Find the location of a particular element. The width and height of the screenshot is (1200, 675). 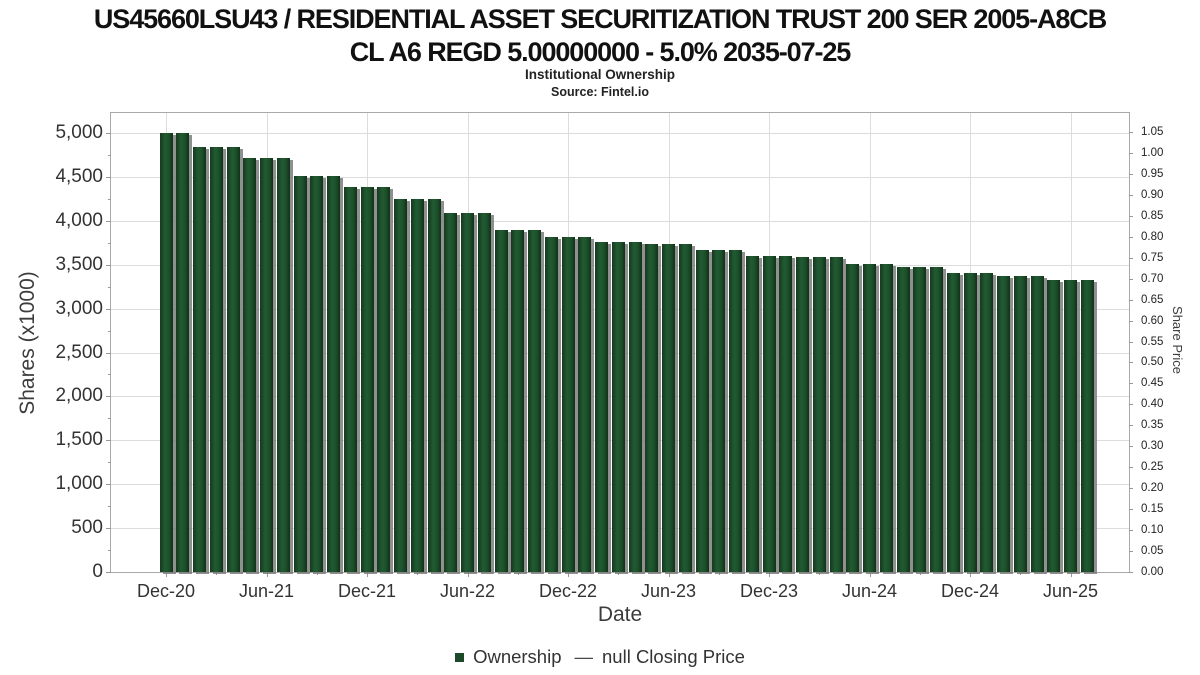

x-tick-label: Jun-23 is located at coordinates (668, 591).